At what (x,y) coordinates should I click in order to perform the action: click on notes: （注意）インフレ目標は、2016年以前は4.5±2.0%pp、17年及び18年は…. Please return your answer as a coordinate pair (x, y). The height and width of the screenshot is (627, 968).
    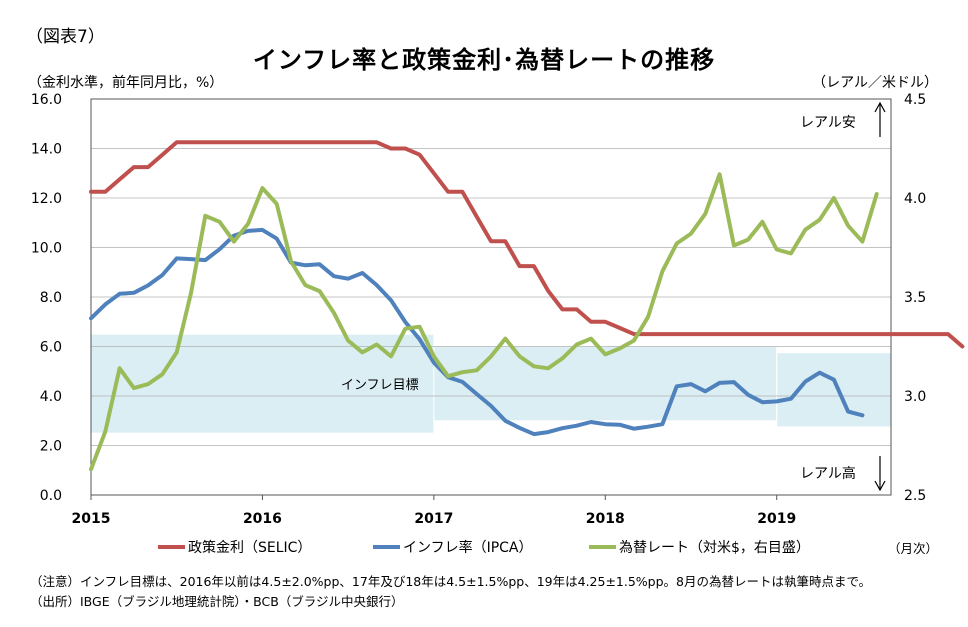
    Looking at the image, I should click on (450, 592).